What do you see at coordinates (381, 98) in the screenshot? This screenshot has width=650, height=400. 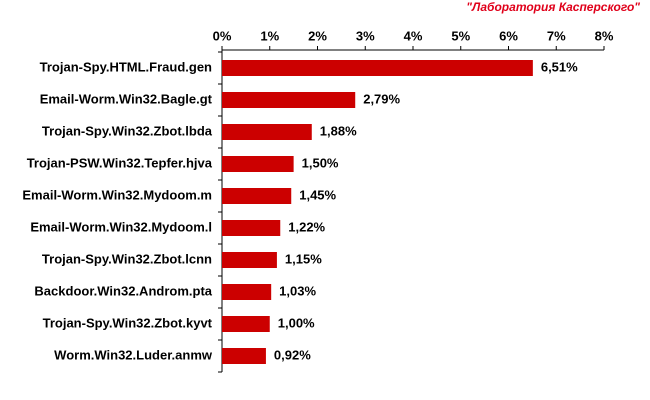 I see `value-label: 2,79%` at bounding box center [381, 98].